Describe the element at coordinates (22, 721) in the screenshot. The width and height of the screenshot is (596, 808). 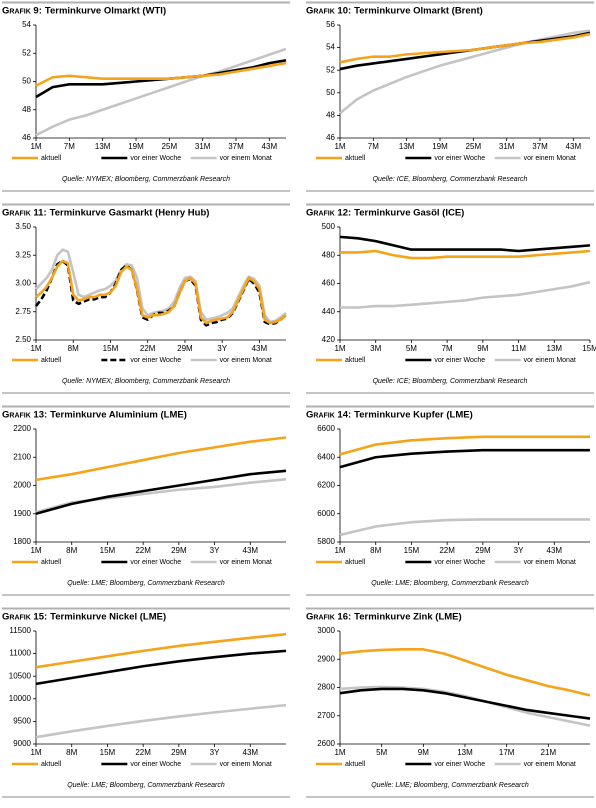
I see `y-tick-label: 9500` at that location.